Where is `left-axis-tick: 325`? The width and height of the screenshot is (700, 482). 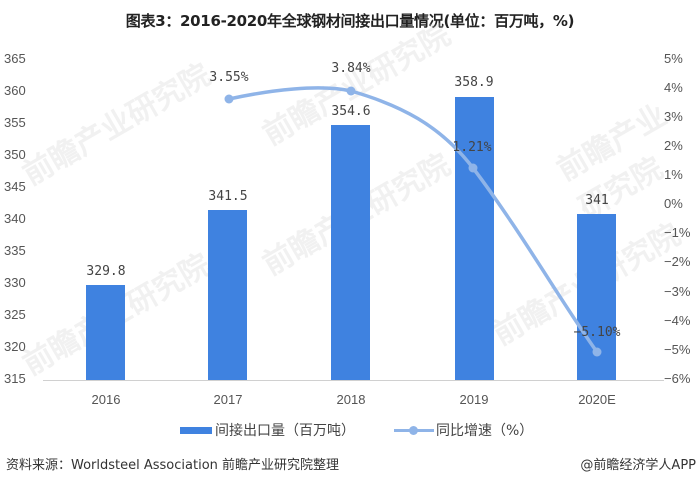 left-axis-tick: 325 is located at coordinates (15, 314).